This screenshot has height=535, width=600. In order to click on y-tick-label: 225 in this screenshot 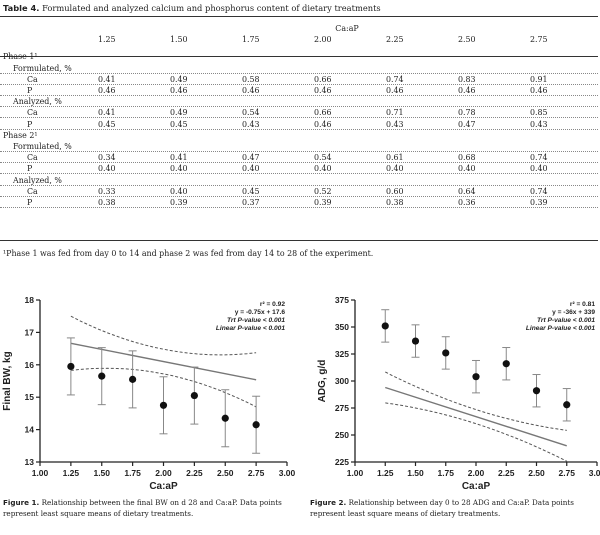, I will do `click(342, 462)`.